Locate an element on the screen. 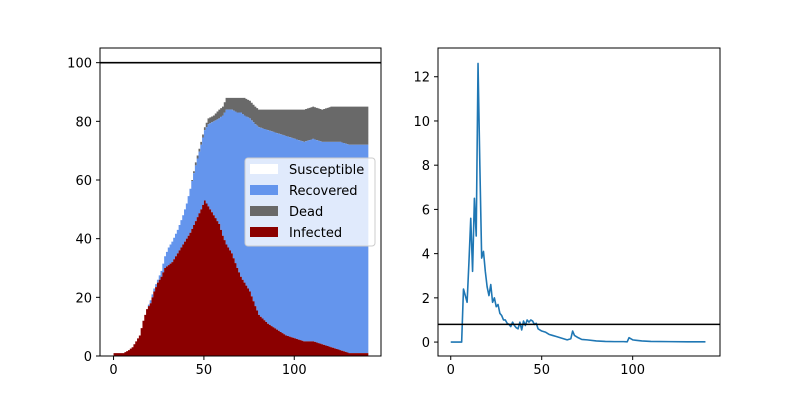 This screenshot has width=800, height=400. y-tick-label: 2 is located at coordinates (426, 299).